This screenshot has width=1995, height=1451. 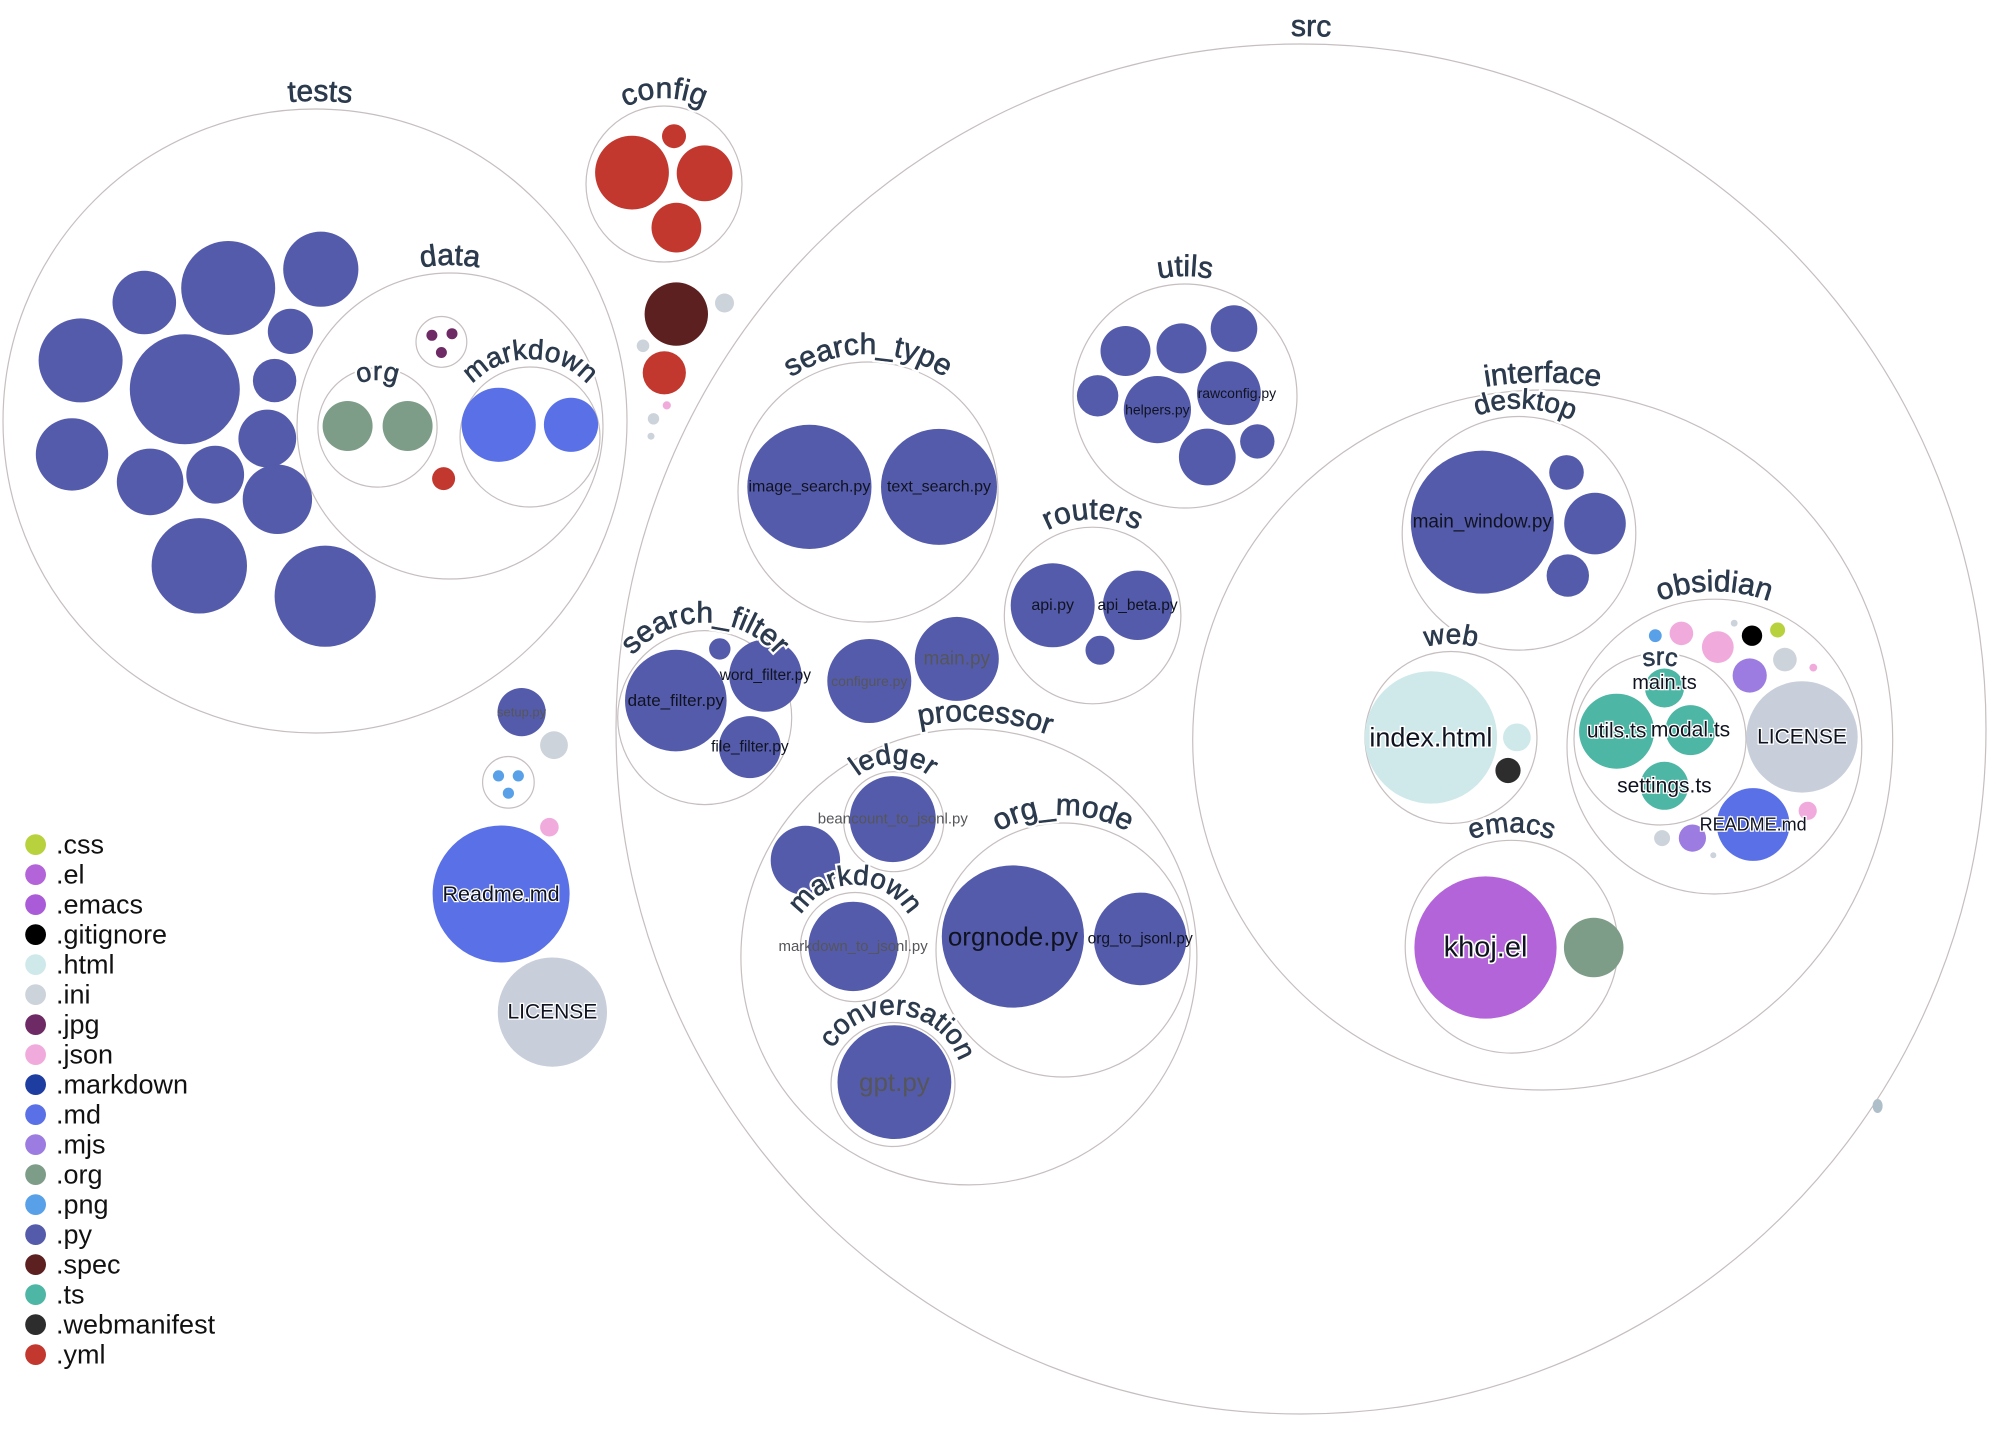 I want to click on svg-text: .emacs, so click(x=99, y=905).